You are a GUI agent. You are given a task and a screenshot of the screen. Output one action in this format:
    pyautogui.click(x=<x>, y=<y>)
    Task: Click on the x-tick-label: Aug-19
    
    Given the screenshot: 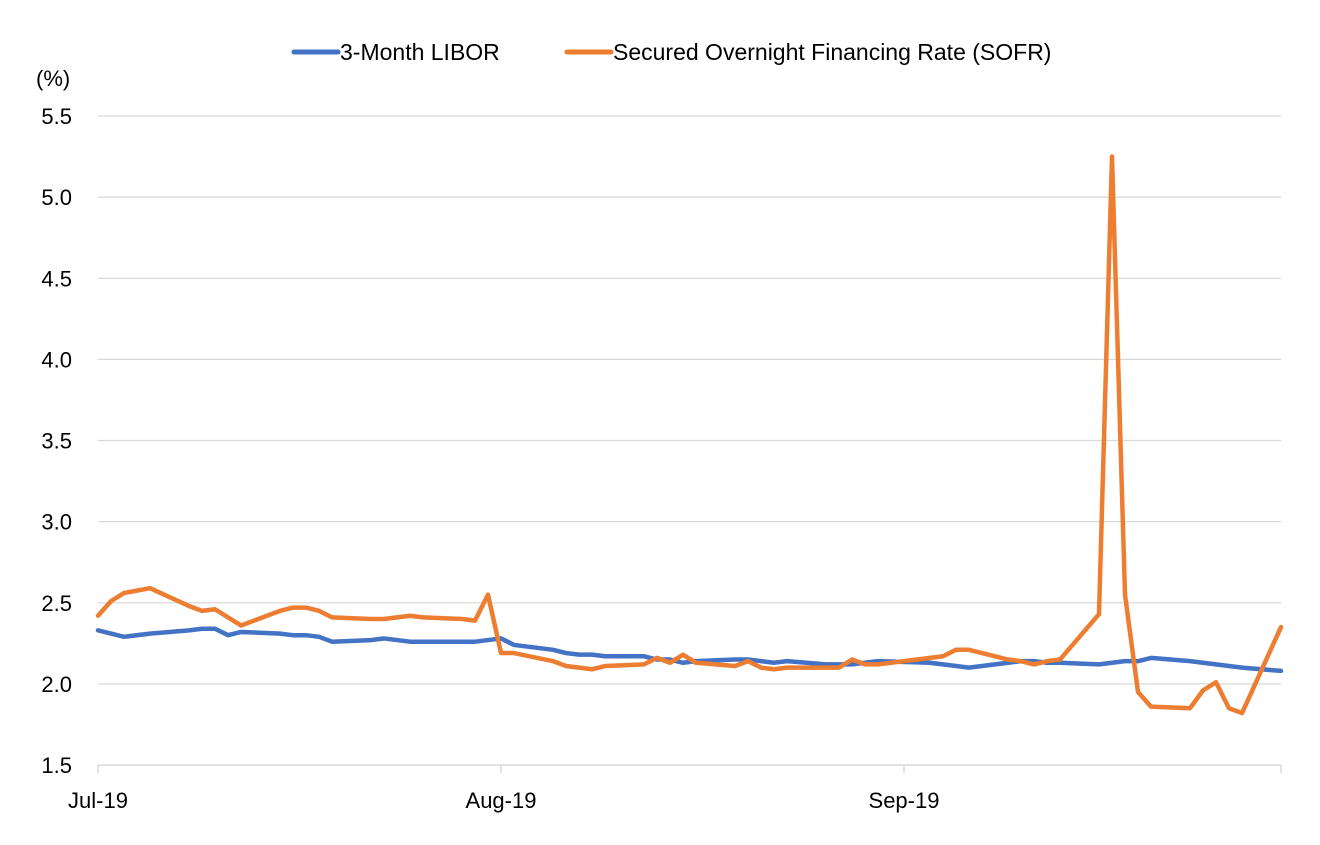 What is the action you would take?
    pyautogui.click(x=501, y=800)
    